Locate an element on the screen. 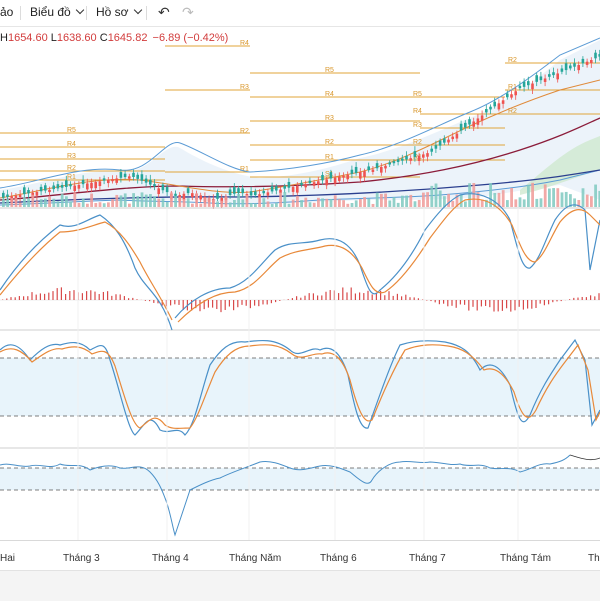 This screenshot has height=601, width=600. high-value: 1654.60 is located at coordinates (28, 38).